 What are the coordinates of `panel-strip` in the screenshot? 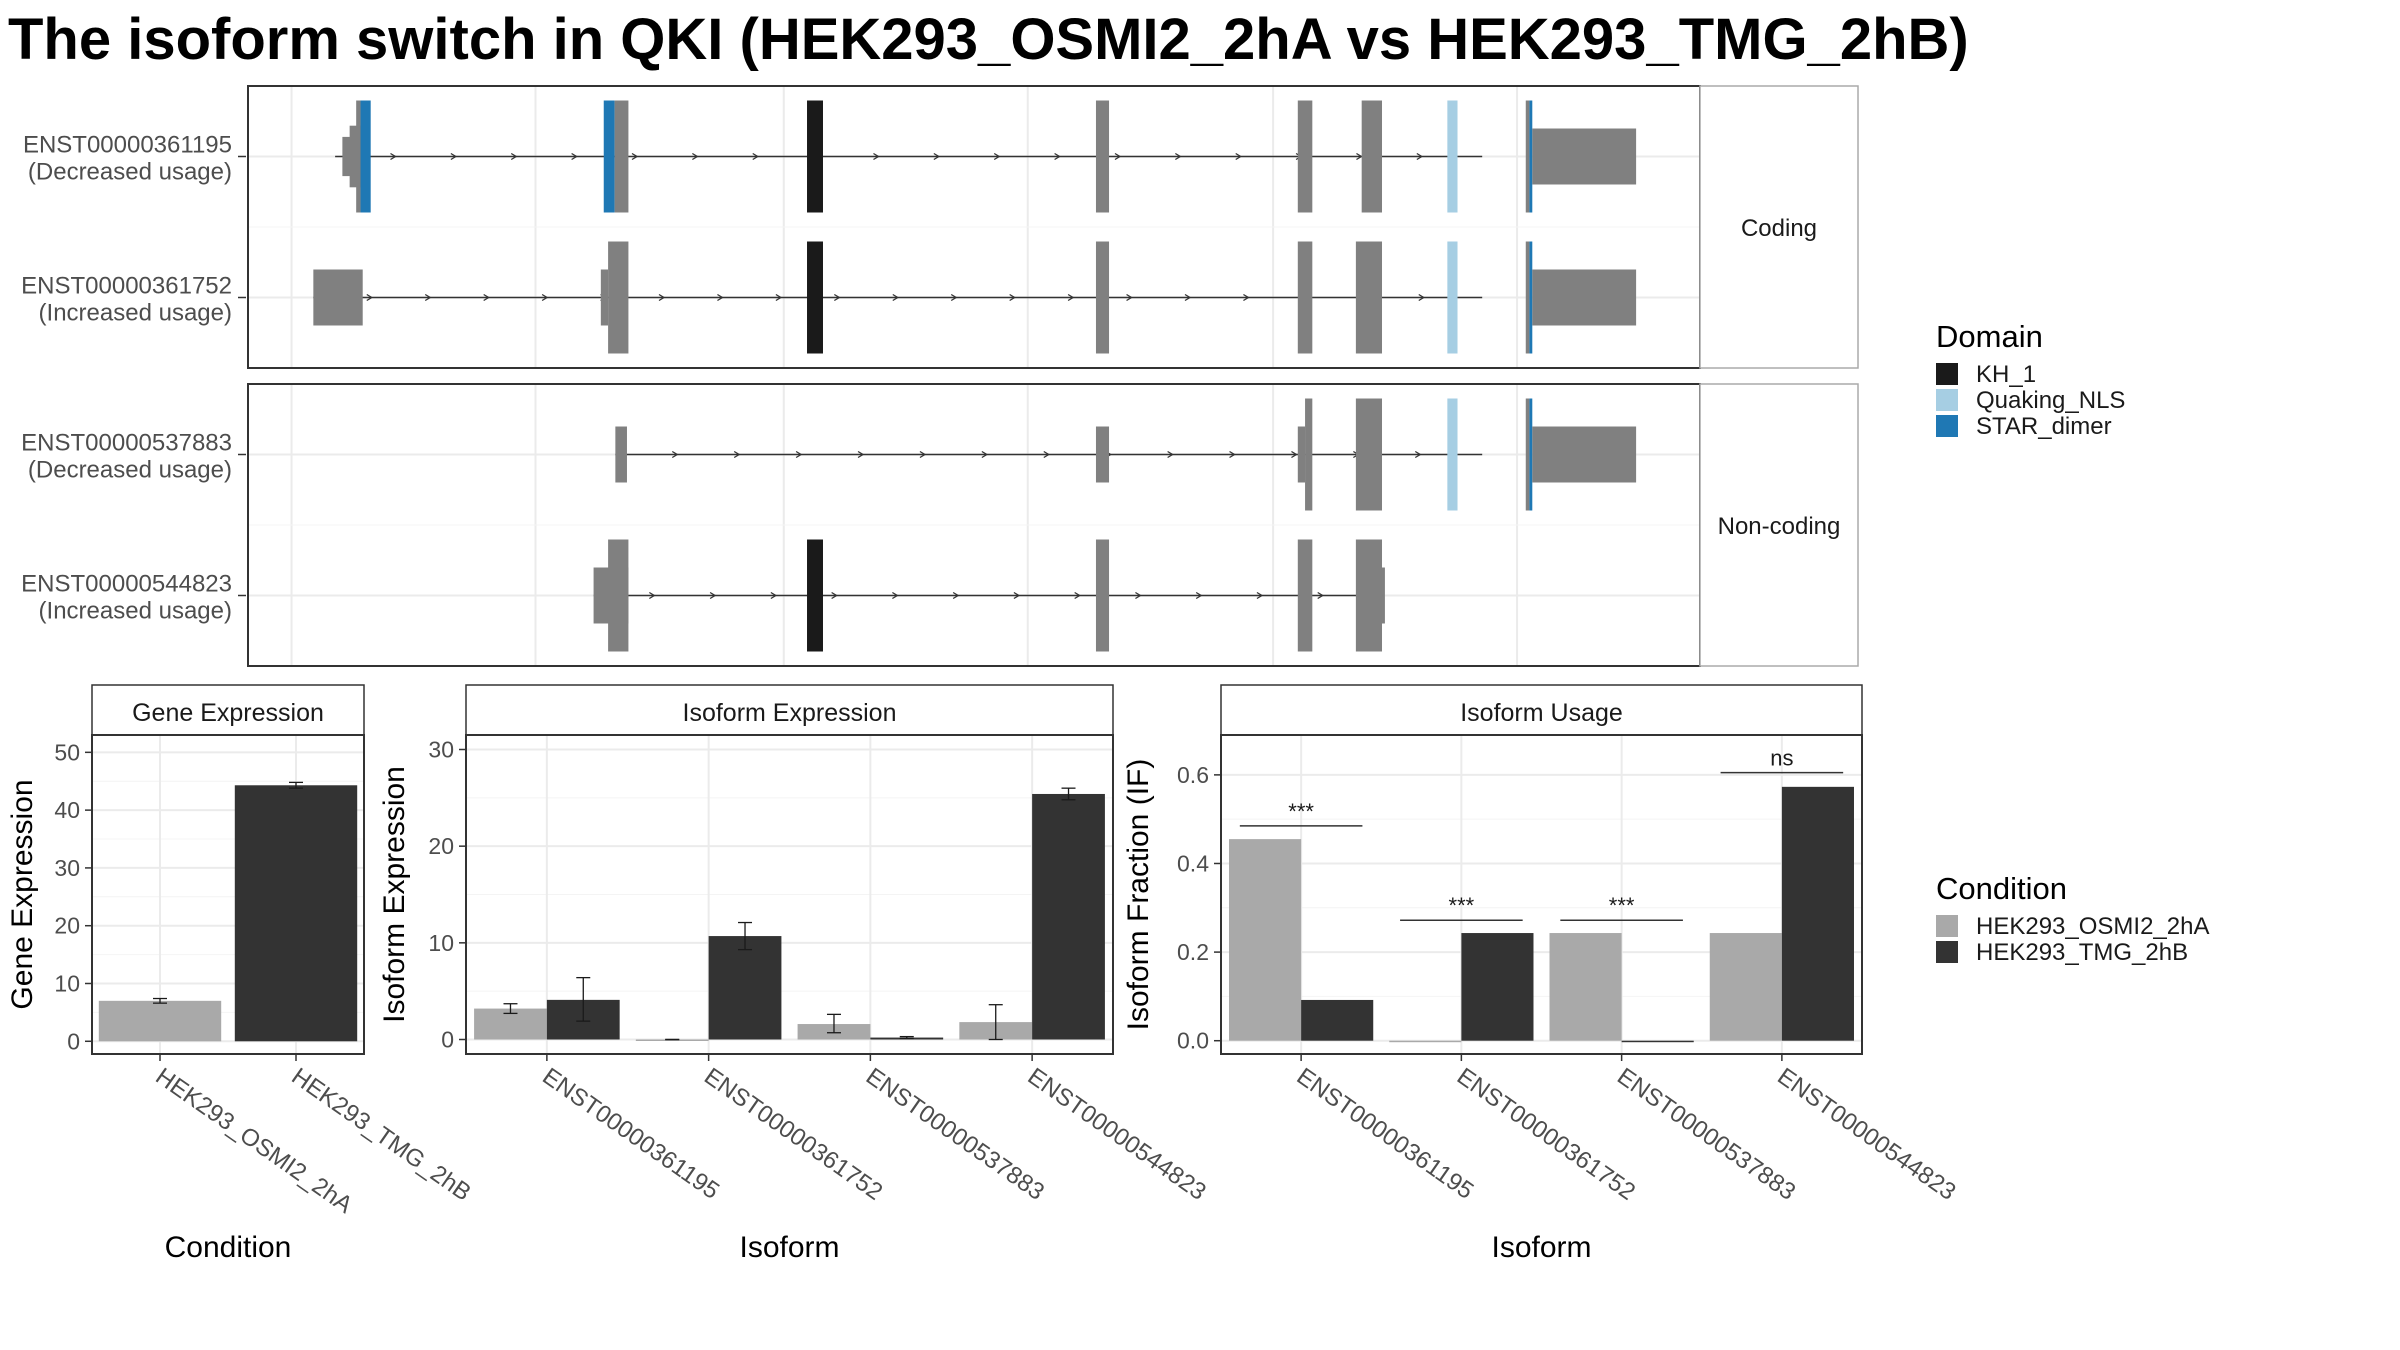 It's located at (1541, 710).